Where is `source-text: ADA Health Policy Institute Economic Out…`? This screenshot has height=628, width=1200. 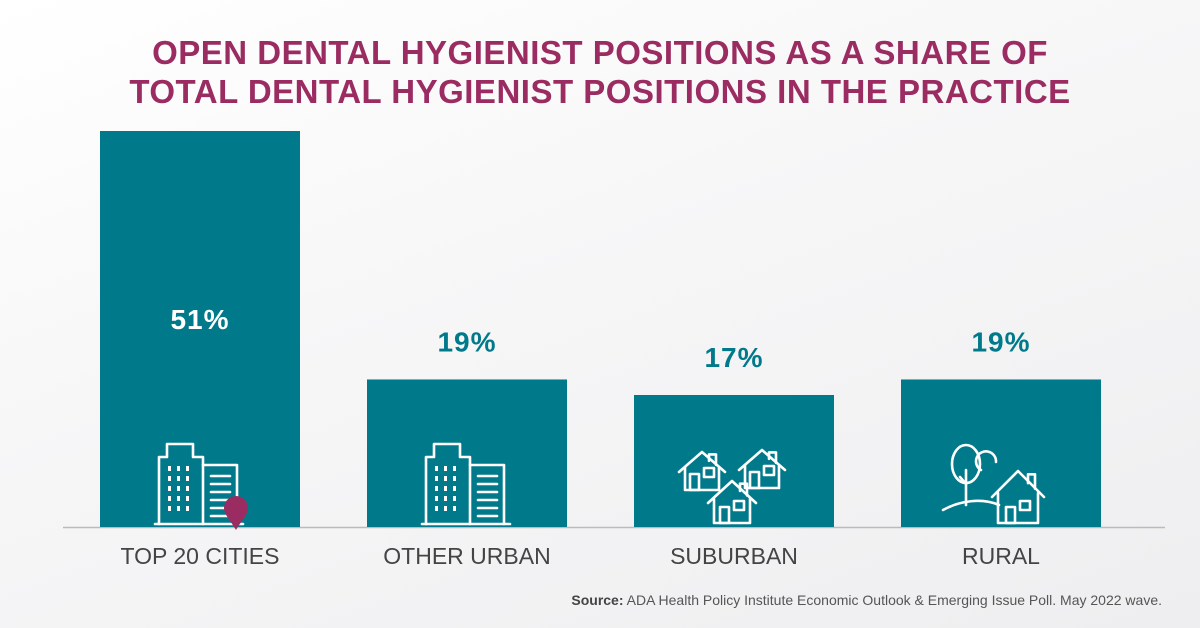
source-text: ADA Health Policy Institute Economic Out… is located at coordinates (894, 600).